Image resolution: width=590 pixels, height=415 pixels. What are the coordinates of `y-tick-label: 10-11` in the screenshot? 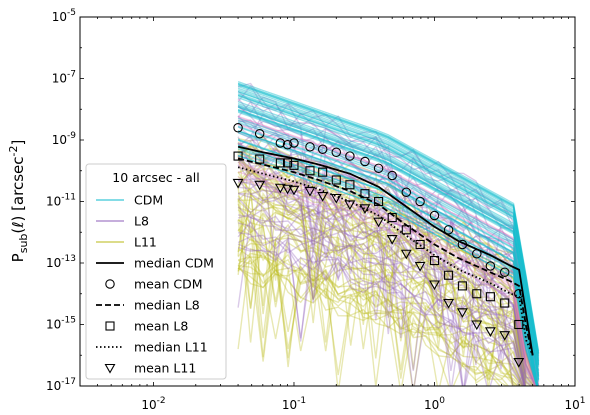 It's located at (61, 201).